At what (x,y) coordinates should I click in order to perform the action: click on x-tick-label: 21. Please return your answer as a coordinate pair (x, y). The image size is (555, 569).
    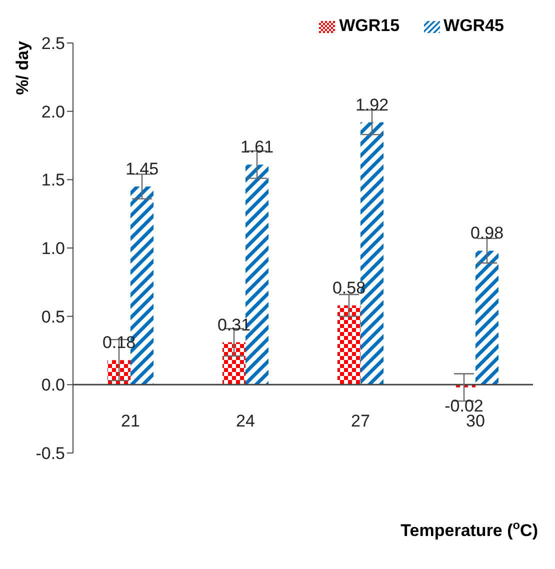
    Looking at the image, I should click on (130, 420).